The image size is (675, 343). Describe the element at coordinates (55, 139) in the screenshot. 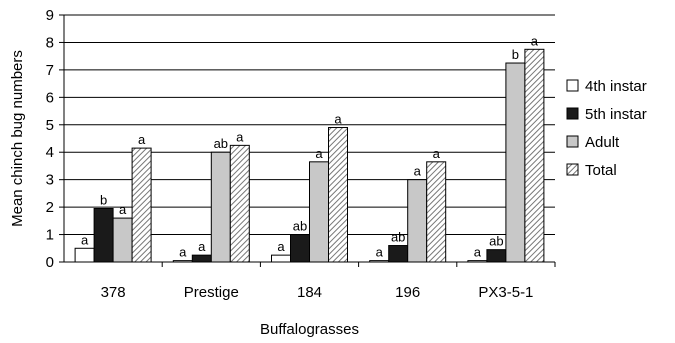

I see `y-tick-labels: 0 1 2 3 4 5 6 7 8 9` at that location.